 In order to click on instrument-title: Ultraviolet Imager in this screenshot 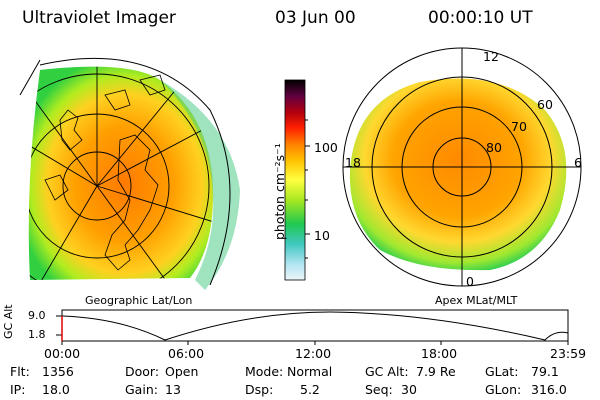, I will do `click(99, 18)`.